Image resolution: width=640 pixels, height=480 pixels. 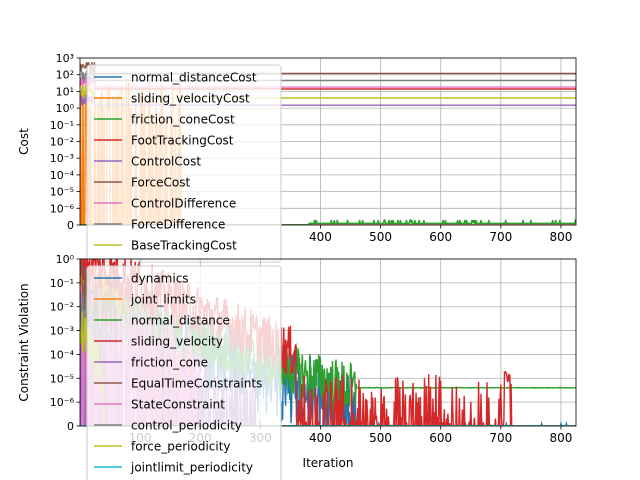 What do you see at coordinates (177, 342) in the screenshot?
I see `legend-label: sliding_velocity` at bounding box center [177, 342].